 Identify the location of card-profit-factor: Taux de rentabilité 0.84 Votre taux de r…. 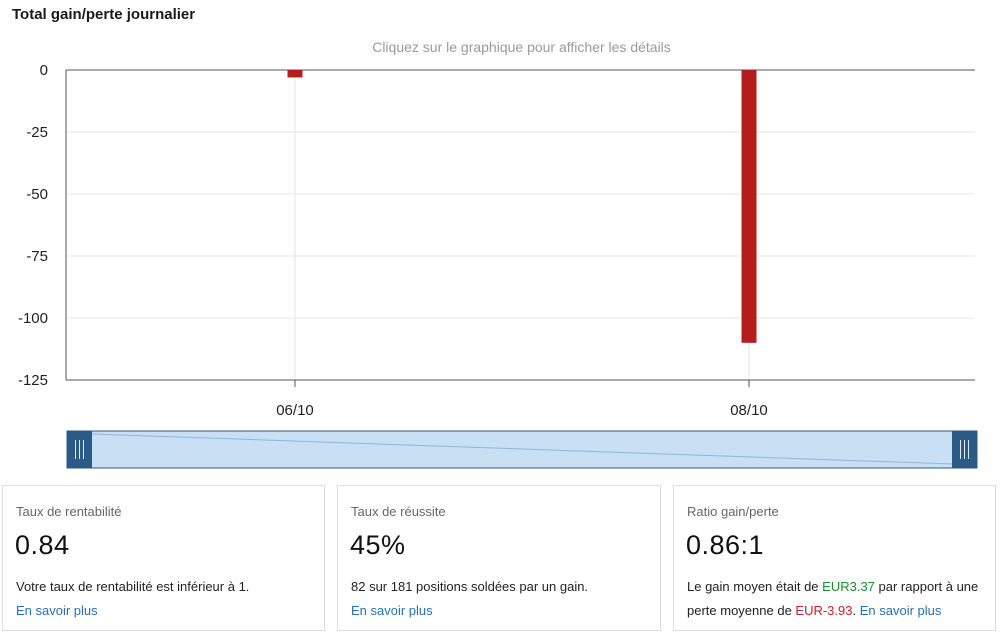
(163, 558).